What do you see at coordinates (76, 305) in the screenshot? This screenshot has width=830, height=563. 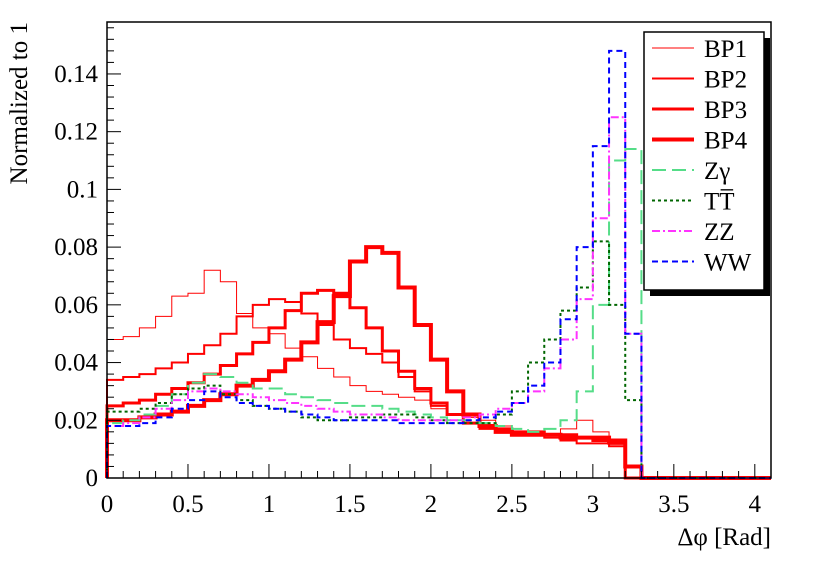 I see `y-tick-label: 0.06` at bounding box center [76, 305].